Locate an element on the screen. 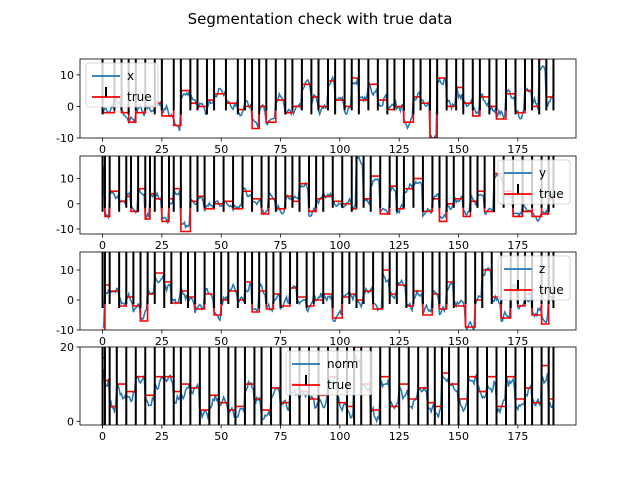  legend: x true is located at coordinates (122, 85).